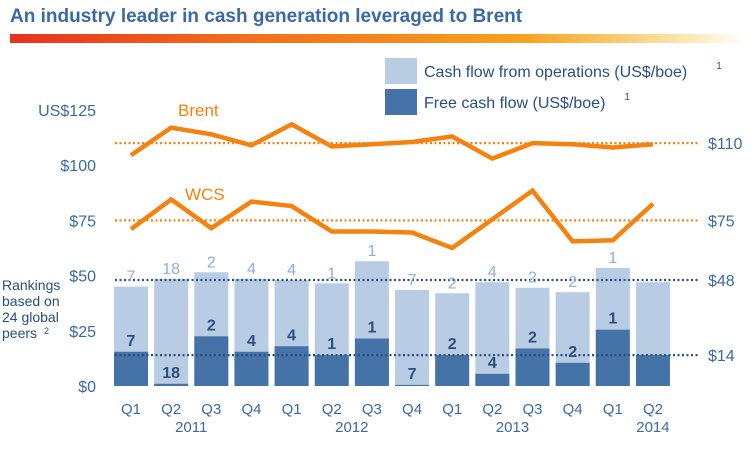 The height and width of the screenshot is (450, 755). What do you see at coordinates (82, 332) in the screenshot?
I see `y-tick-label: $25` at bounding box center [82, 332].